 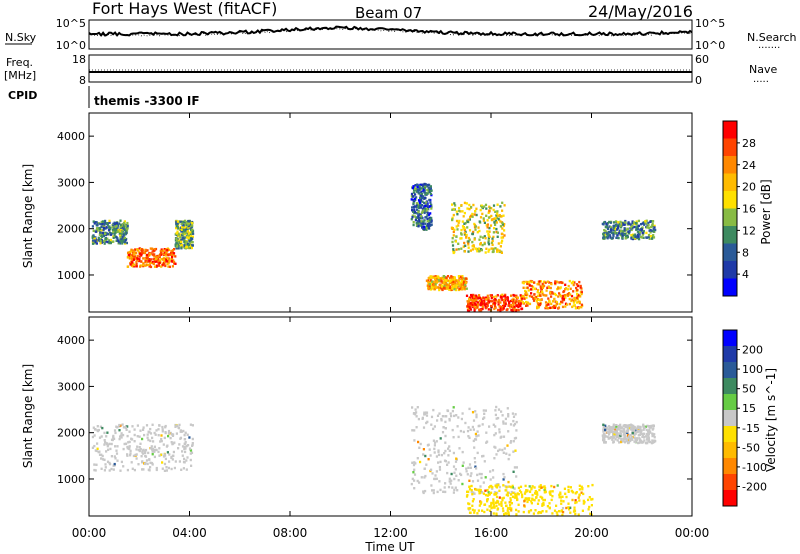 I want to click on velocity-colorbar-tick-label: -50, so click(x=751, y=447).